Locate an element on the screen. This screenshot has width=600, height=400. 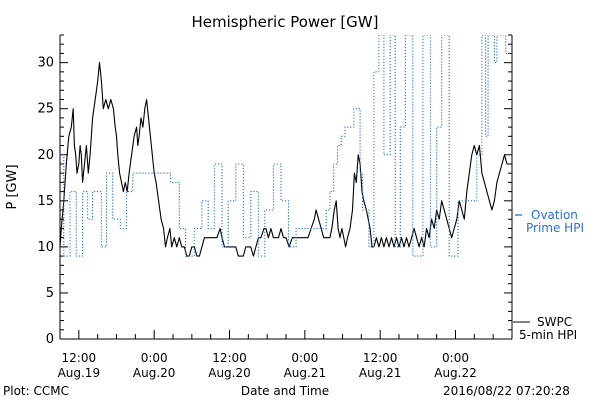
legend-swpc-label-line2: 5-min HPI is located at coordinates (548, 335).